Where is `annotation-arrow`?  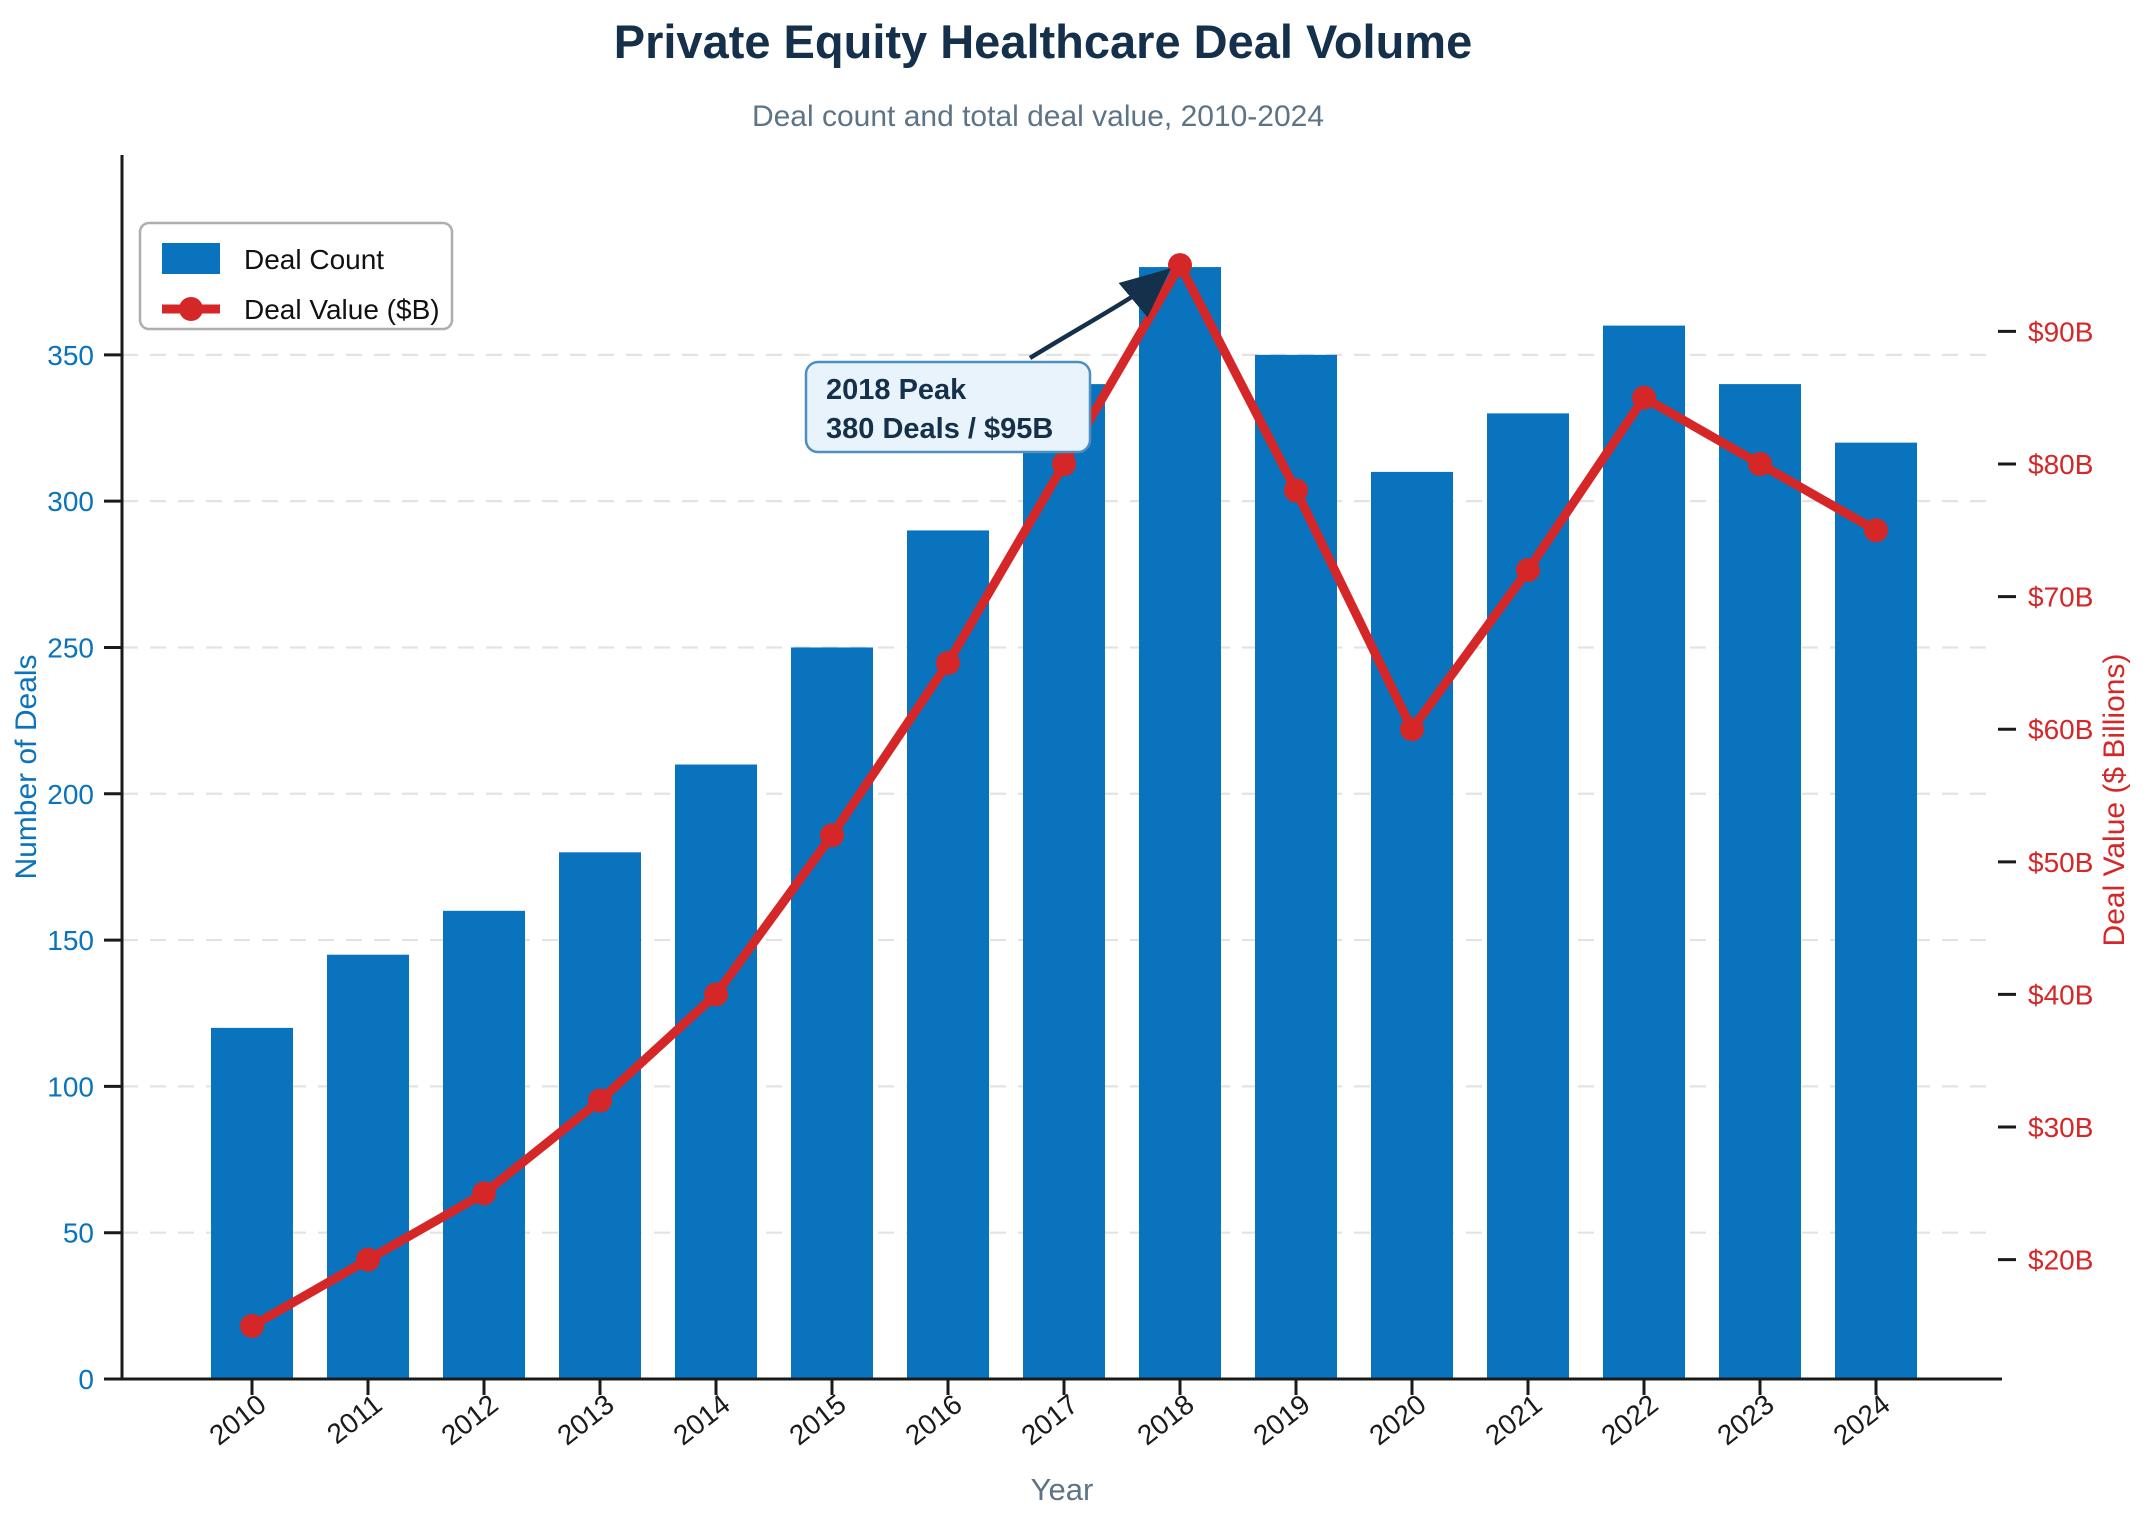 annotation-arrow is located at coordinates (1099, 314).